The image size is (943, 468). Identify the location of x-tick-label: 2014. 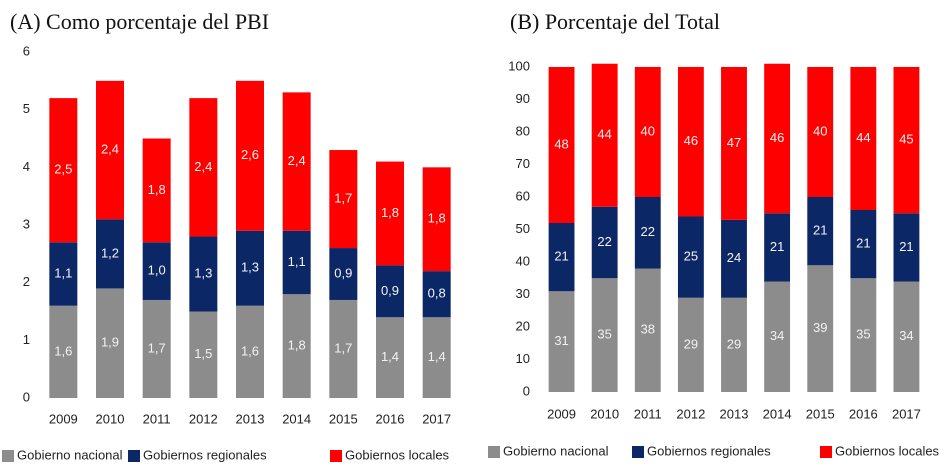
(296, 418).